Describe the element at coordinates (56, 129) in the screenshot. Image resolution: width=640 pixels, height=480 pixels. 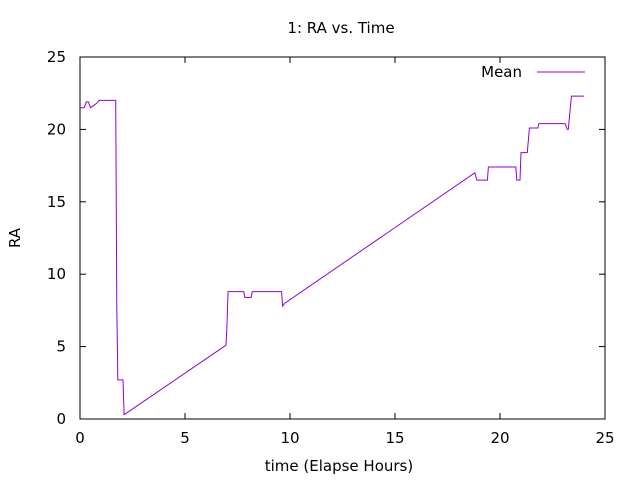
I see `y-tick-label: 20` at that location.